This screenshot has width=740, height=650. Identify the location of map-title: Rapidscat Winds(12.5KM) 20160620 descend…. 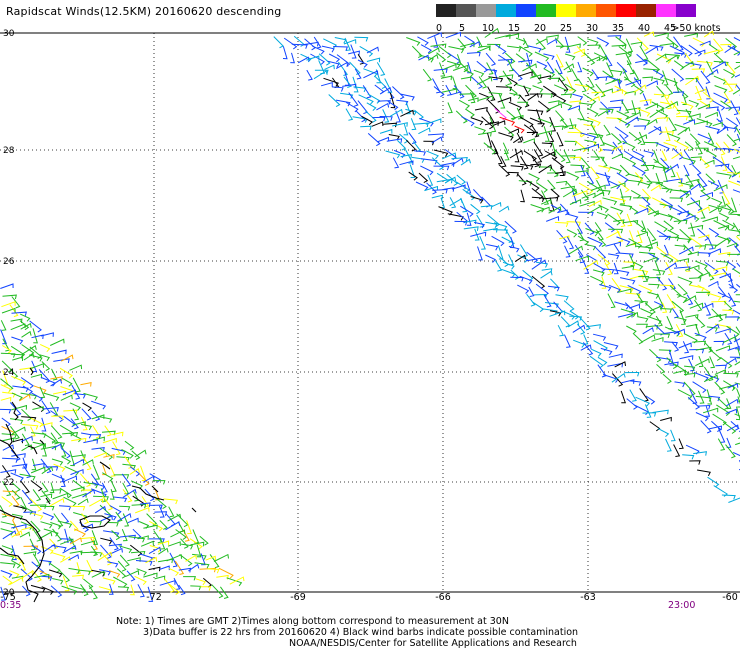
(144, 11).